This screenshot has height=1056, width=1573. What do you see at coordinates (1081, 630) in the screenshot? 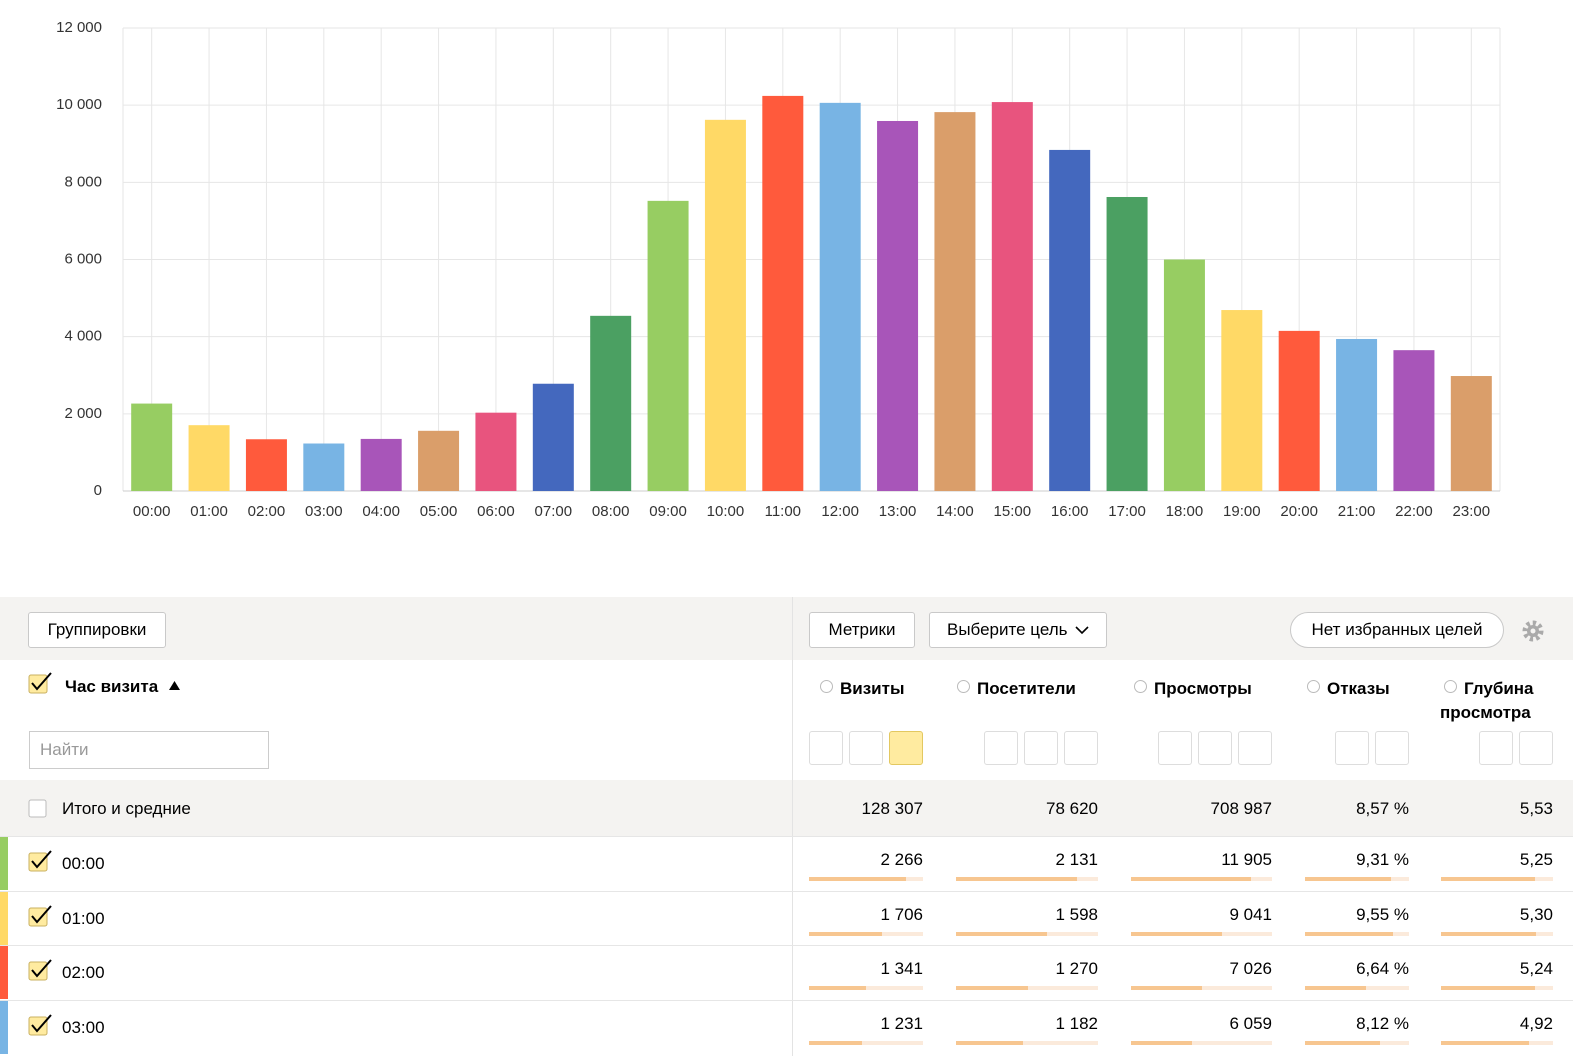
I see `chevron` at bounding box center [1081, 630].